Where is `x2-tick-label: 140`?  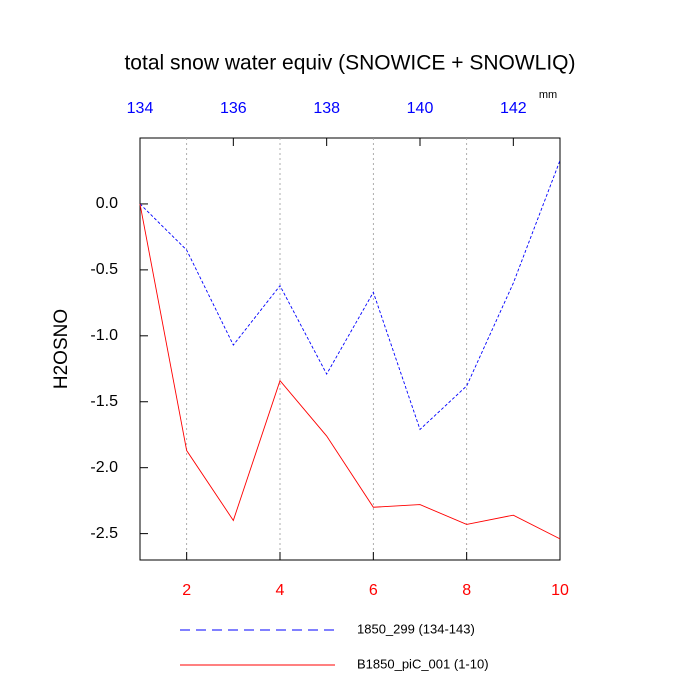
x2-tick-label: 140 is located at coordinates (420, 108).